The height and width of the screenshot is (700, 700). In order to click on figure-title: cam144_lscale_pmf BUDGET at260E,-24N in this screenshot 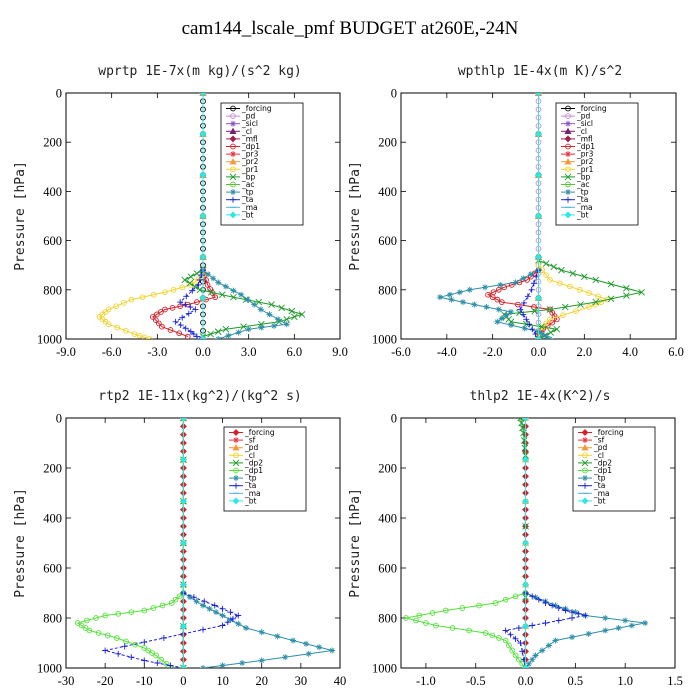, I will do `click(350, 28)`.